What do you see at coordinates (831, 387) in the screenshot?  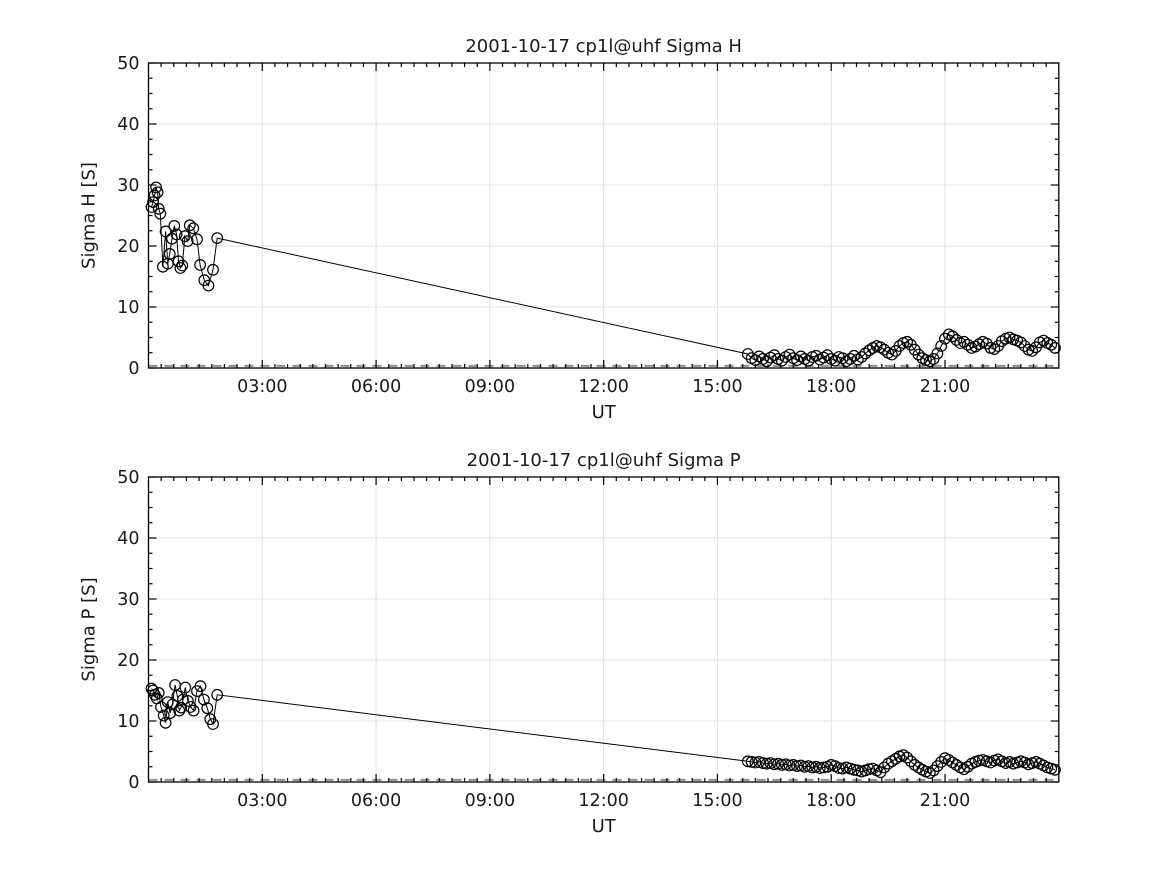 I see `x-tick-label: 18:00` at bounding box center [831, 387].